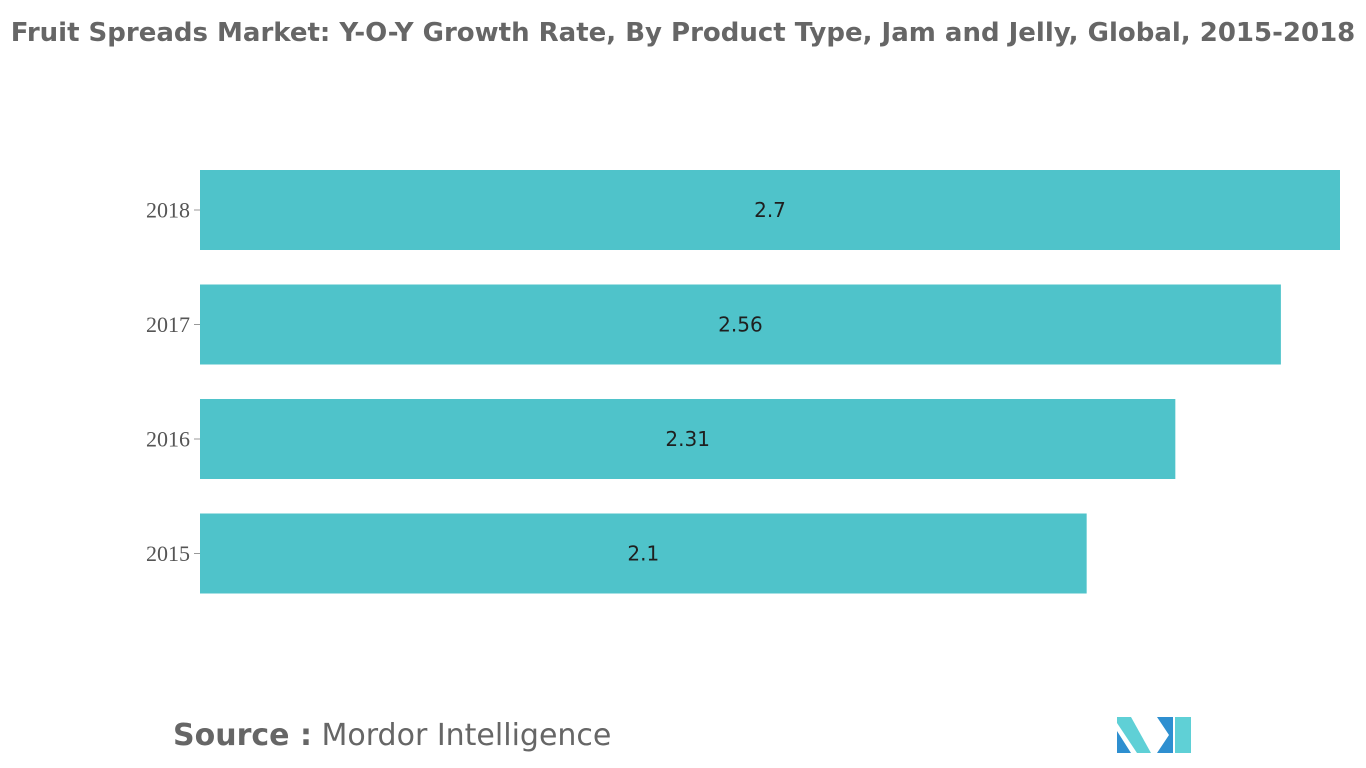 The width and height of the screenshot is (1366, 768). Describe the element at coordinates (1165, 735) in the screenshot. I see `logo-right-shape` at that location.